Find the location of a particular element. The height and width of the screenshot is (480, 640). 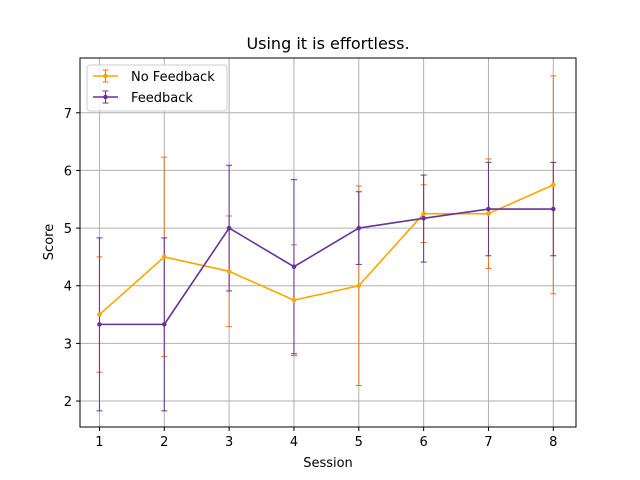

legend-box is located at coordinates (157, 88).